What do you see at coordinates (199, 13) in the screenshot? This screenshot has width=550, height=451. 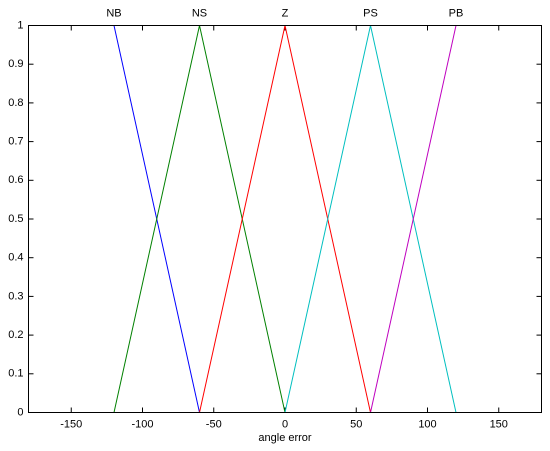 I see `series-label: NS` at bounding box center [199, 13].